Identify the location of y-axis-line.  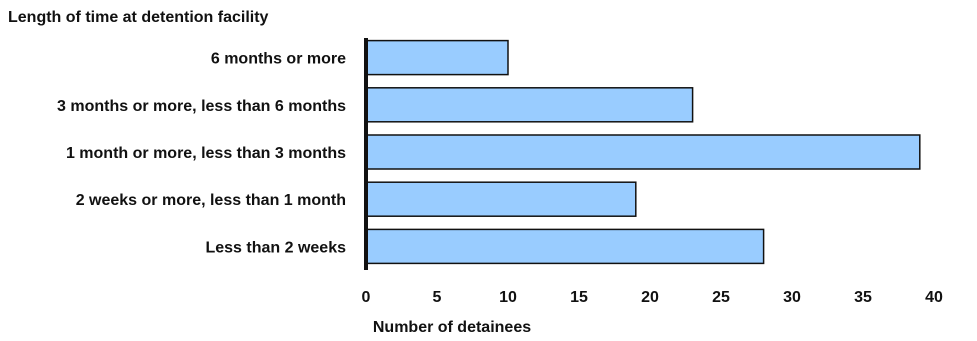
(366, 154).